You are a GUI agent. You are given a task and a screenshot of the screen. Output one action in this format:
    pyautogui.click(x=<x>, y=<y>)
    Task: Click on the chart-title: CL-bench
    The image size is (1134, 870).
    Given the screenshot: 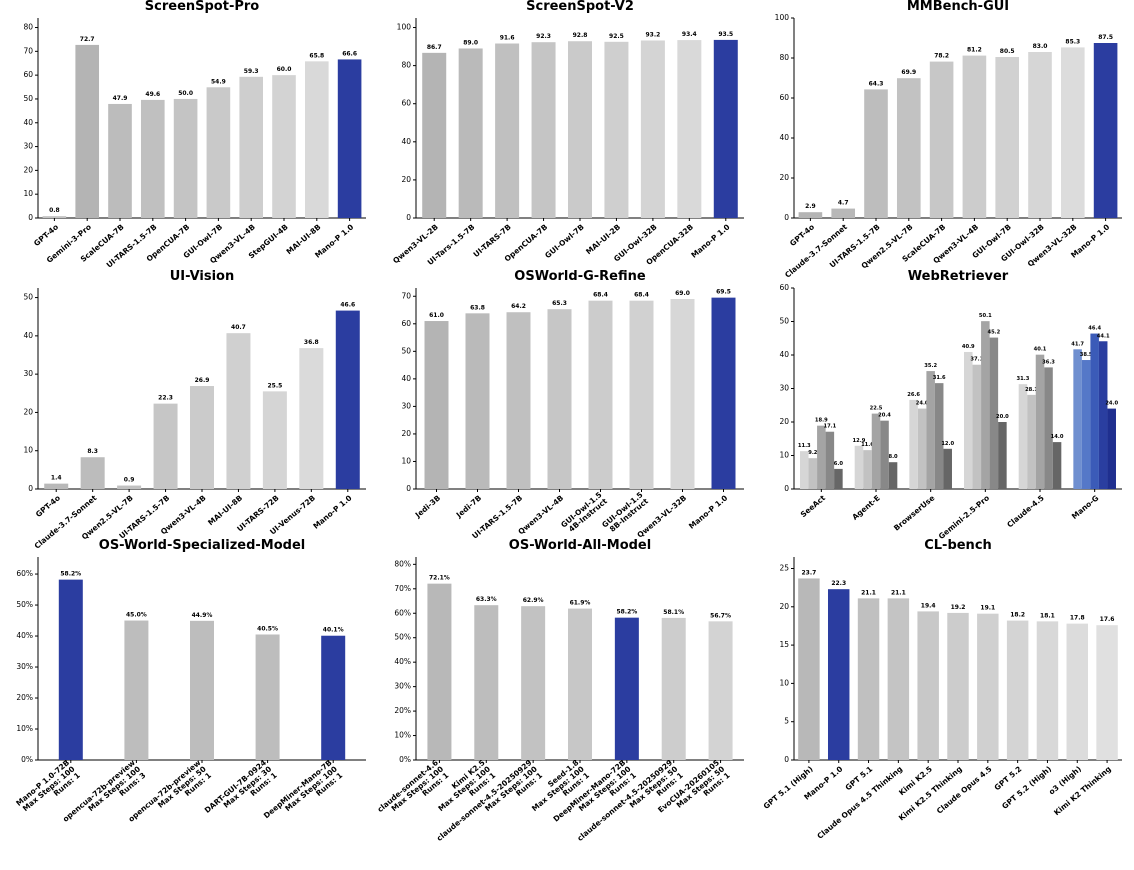 What is the action you would take?
    pyautogui.click(x=958, y=545)
    